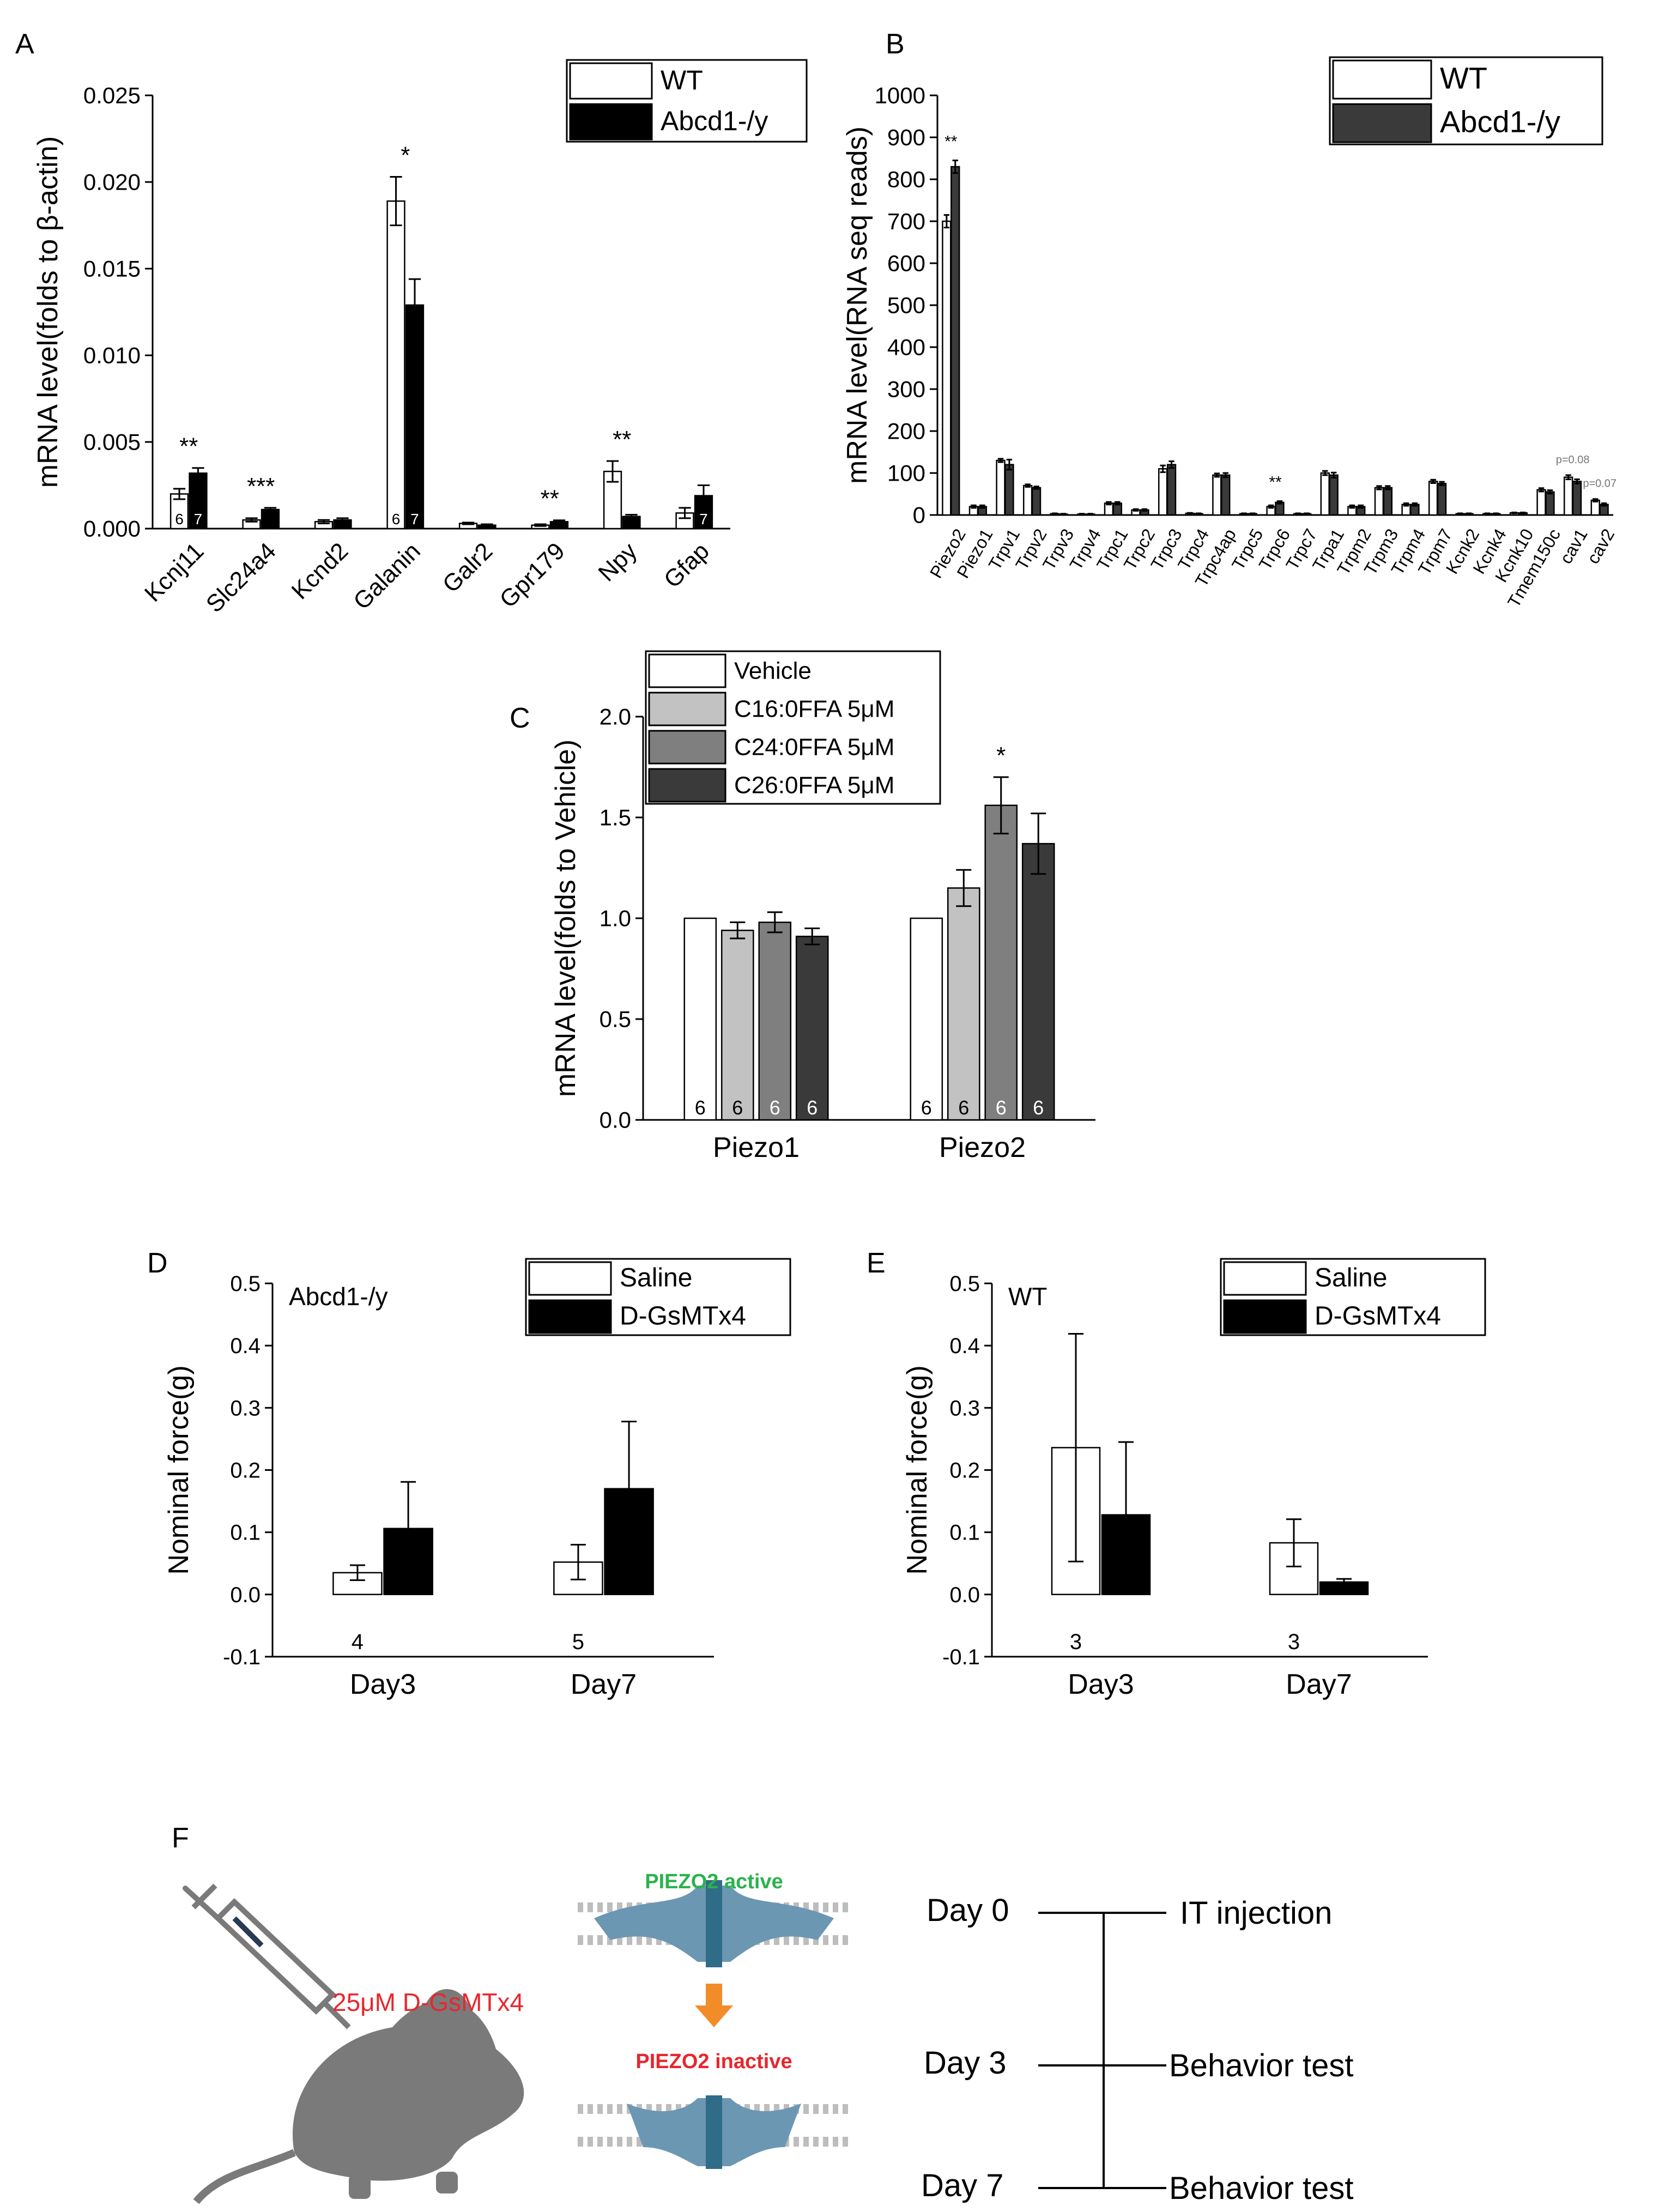 The height and width of the screenshot is (2212, 1659). What do you see at coordinates (1573, 460) in the screenshot?
I see `p-value-annotation: p=0.08` at bounding box center [1573, 460].